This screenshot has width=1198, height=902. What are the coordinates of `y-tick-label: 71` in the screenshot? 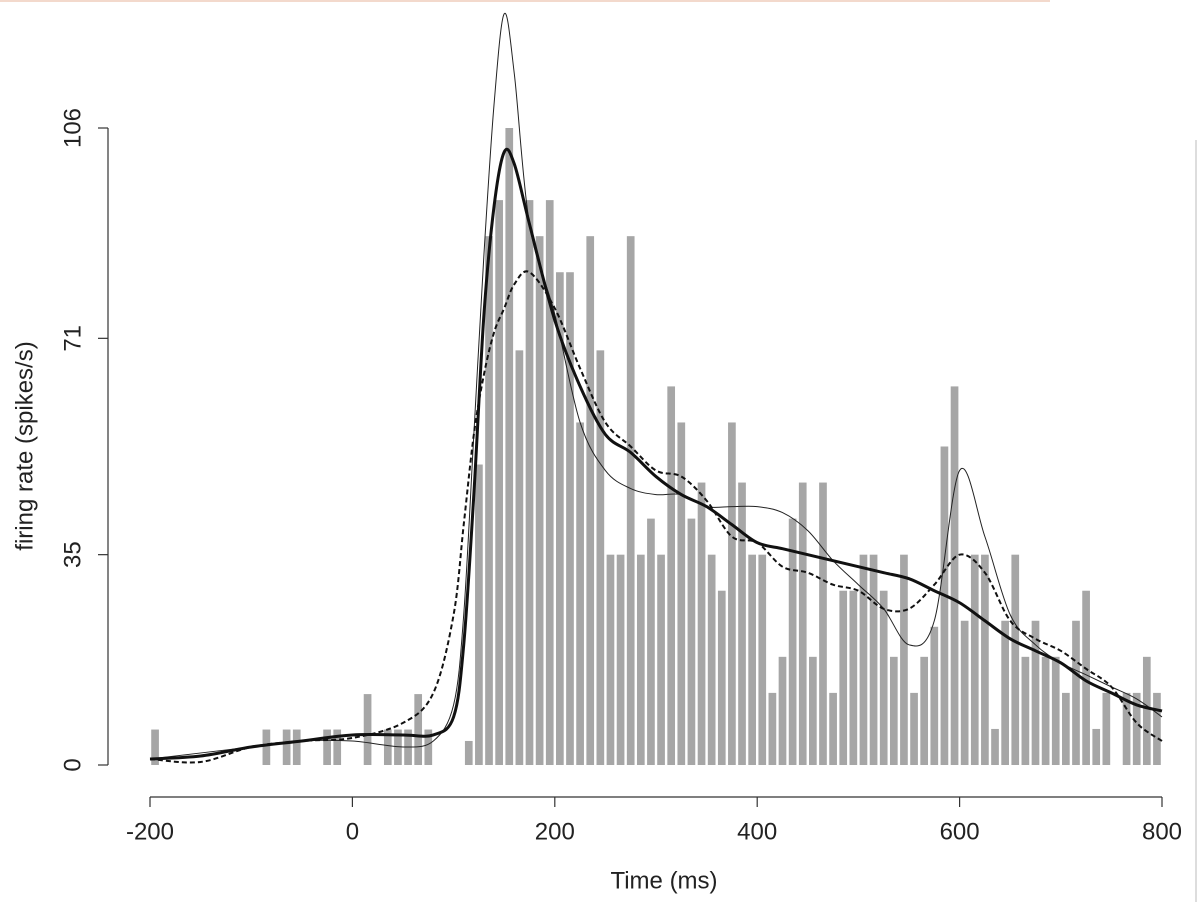 It's located at (72, 338).